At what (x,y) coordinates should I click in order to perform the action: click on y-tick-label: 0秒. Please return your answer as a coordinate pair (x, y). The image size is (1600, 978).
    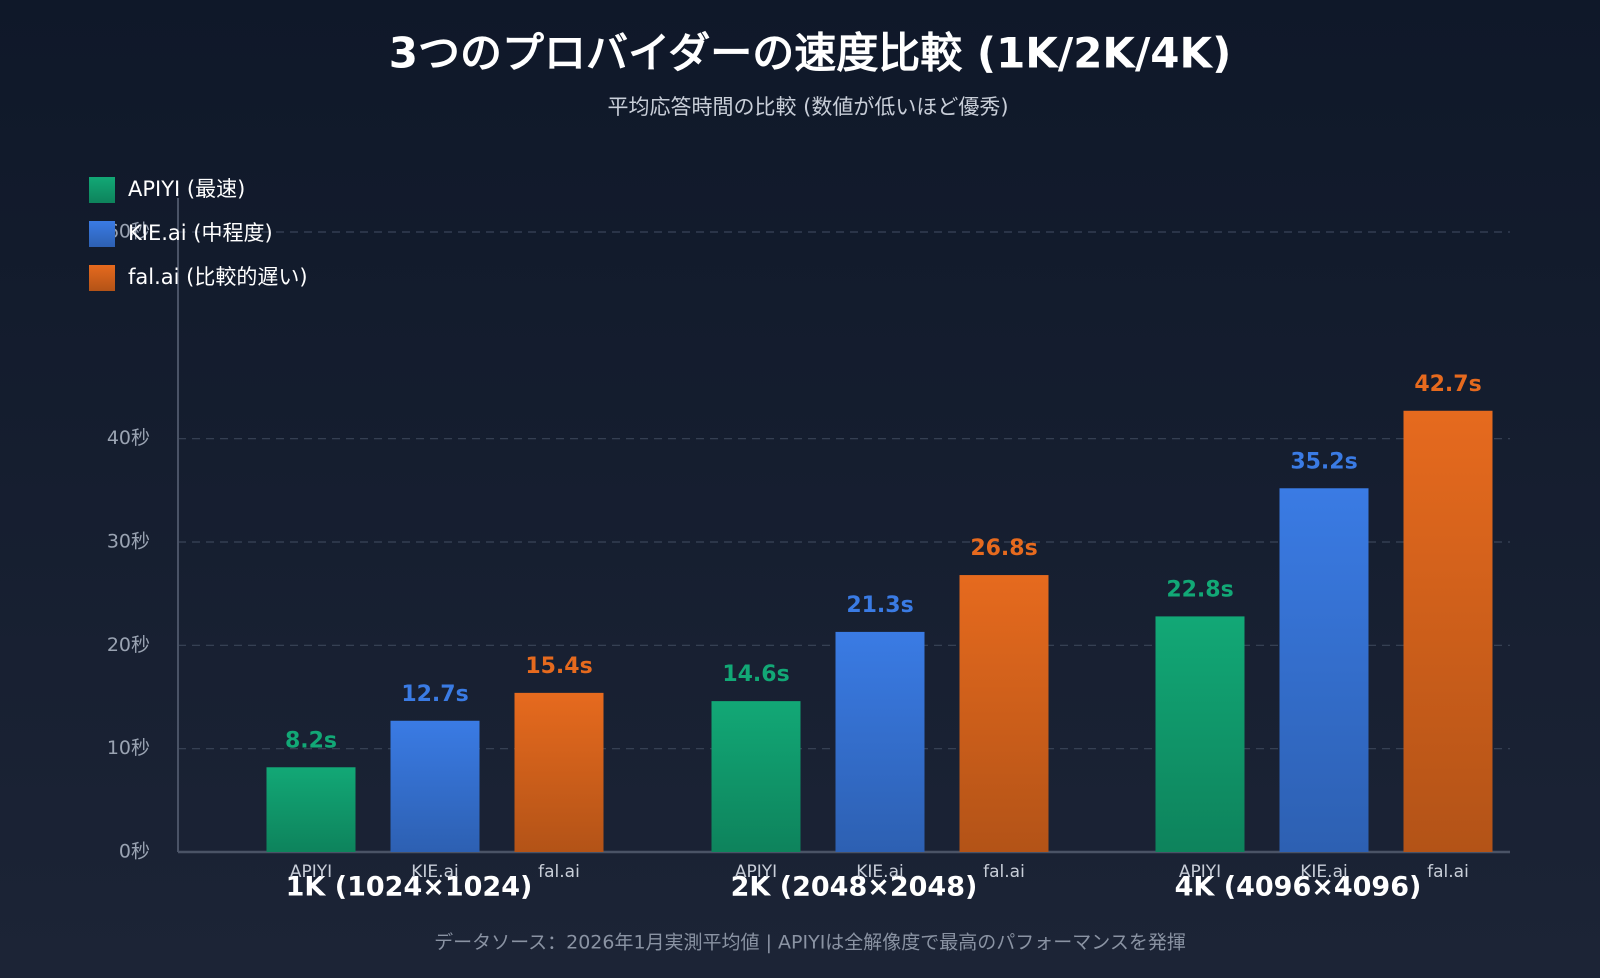
    Looking at the image, I should click on (134, 852).